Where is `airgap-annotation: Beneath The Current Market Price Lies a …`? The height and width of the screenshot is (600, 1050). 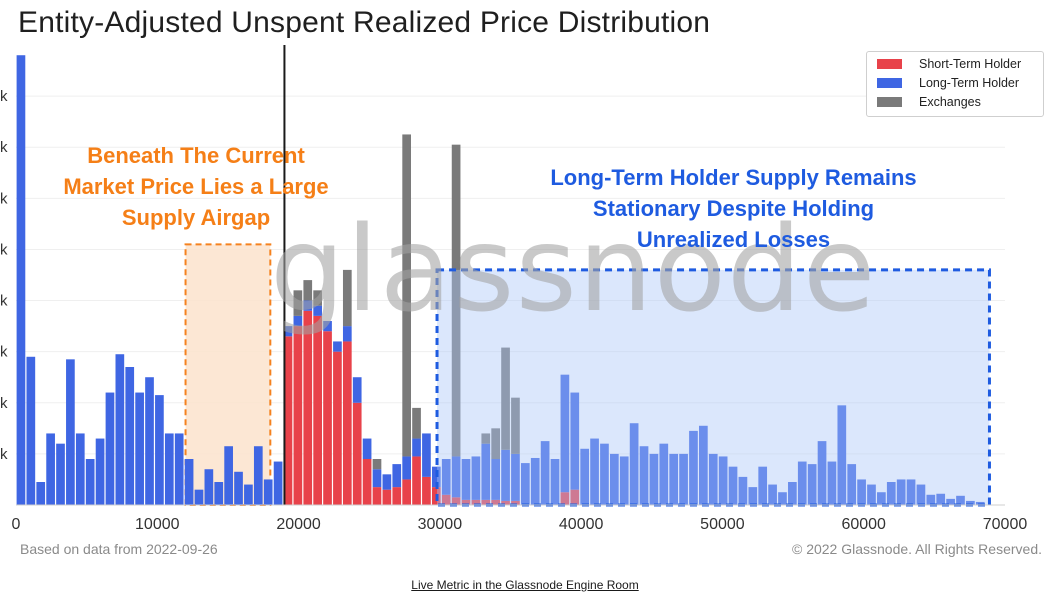 airgap-annotation: Beneath The Current Market Price Lies a … is located at coordinates (196, 186).